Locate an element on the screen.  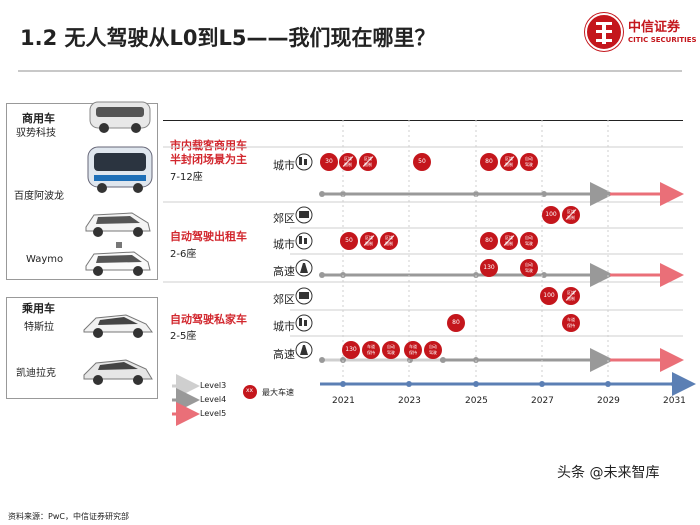
company-uisee: 驭势科技 is located at coordinates (36, 133).